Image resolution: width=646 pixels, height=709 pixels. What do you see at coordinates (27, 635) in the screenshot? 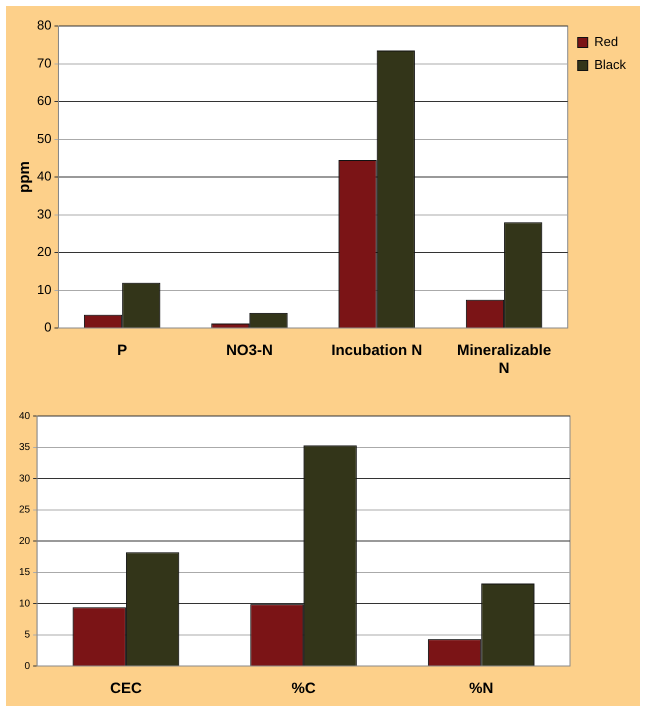
I see `y-tick-label: 5` at bounding box center [27, 635].